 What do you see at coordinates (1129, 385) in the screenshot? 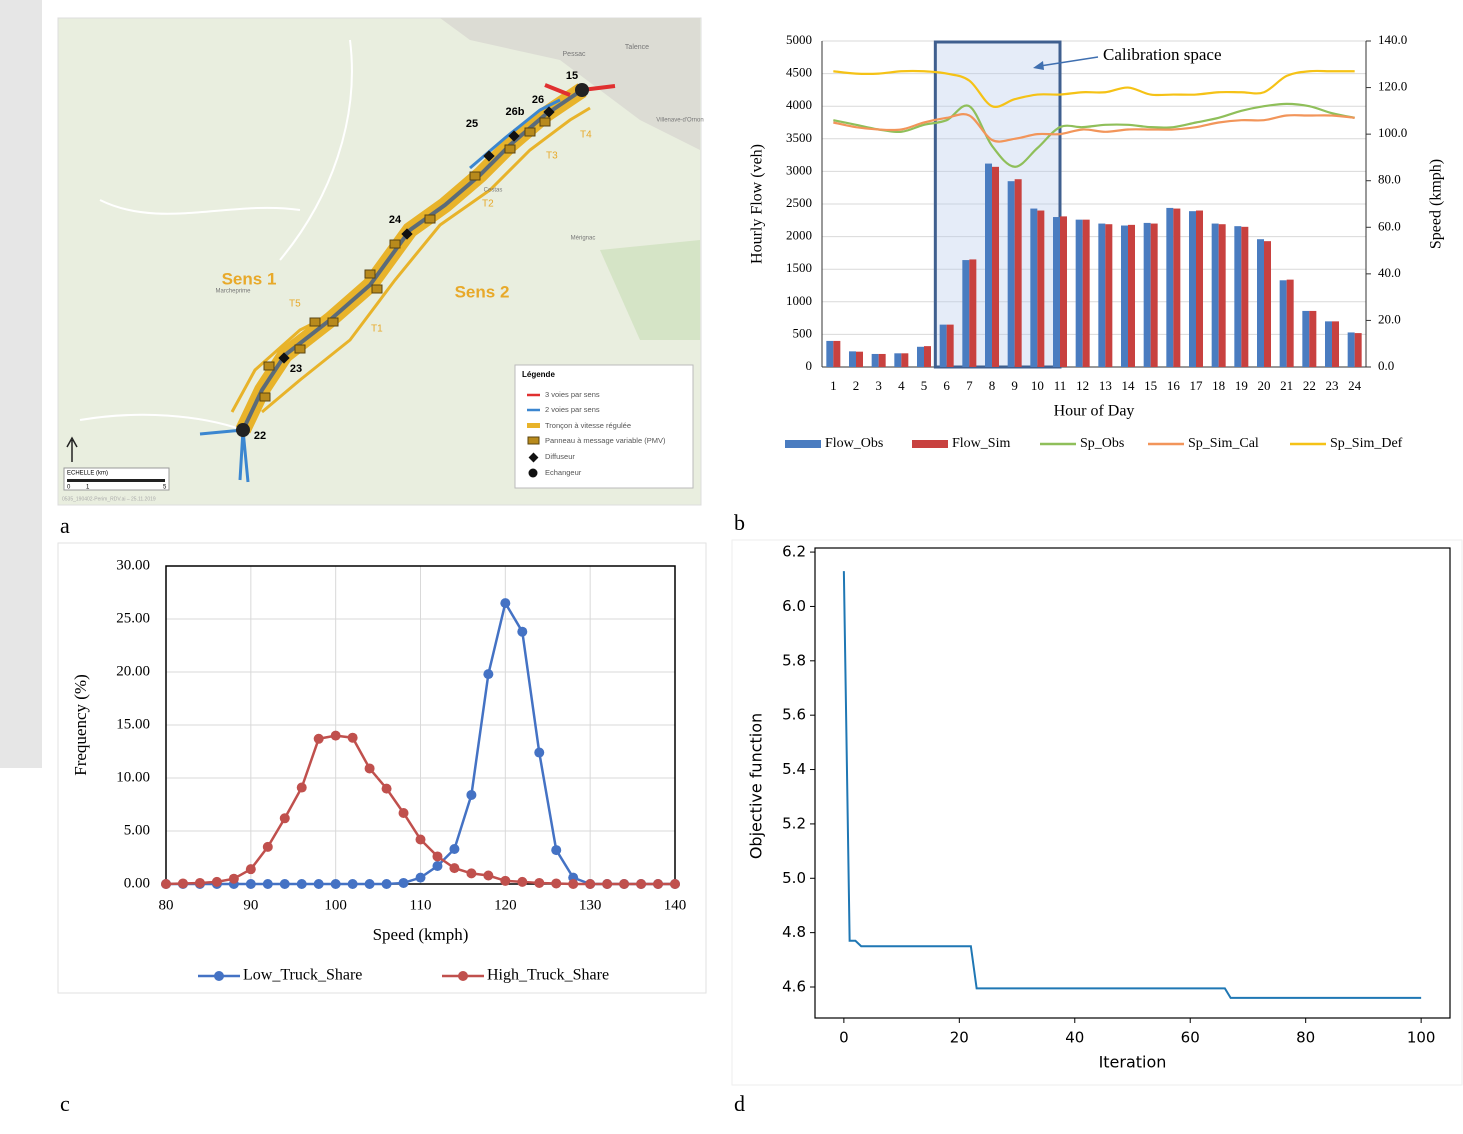
I see `x-tick-label: 14` at bounding box center [1129, 385].